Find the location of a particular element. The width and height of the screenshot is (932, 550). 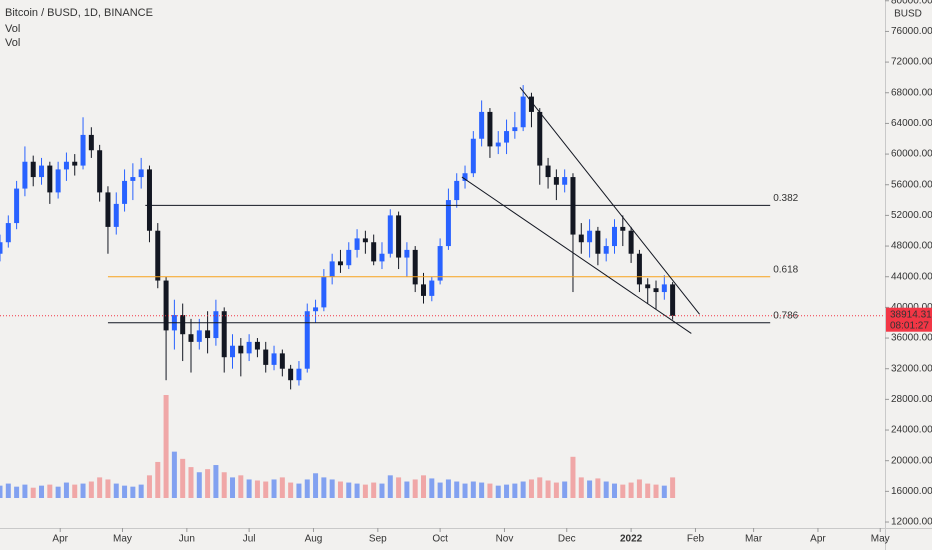

y-tick-label: 12000.00 is located at coordinates (911, 522).